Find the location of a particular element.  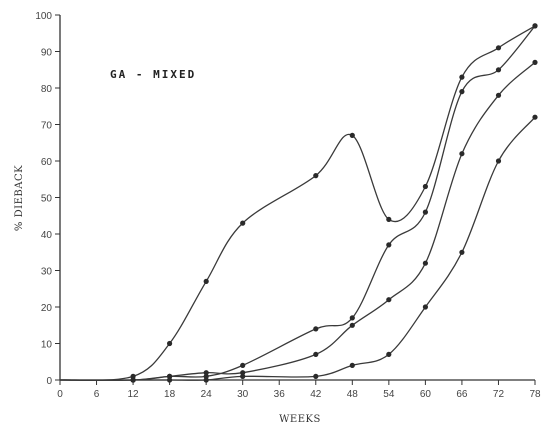

y-tick-label: 80 is located at coordinates (47, 89).